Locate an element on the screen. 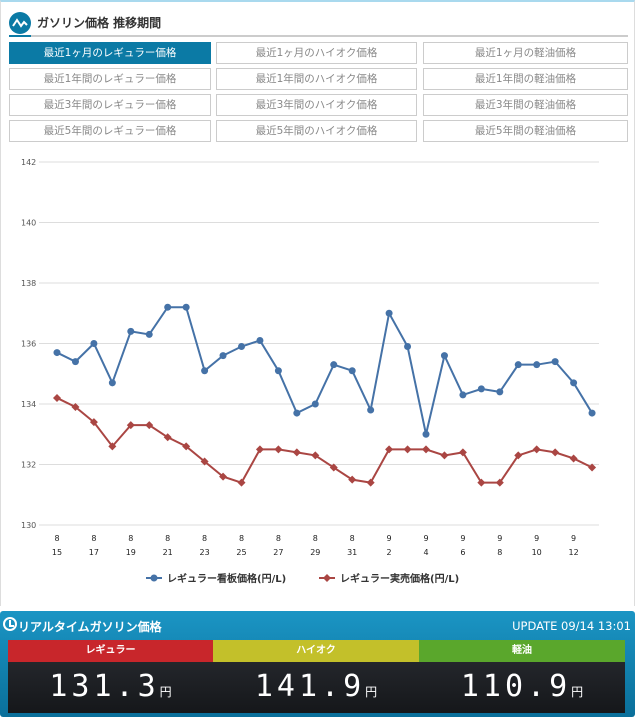 Image resolution: width=635 pixels, height=717 pixels. x-tick-day: 2 is located at coordinates (389, 552).